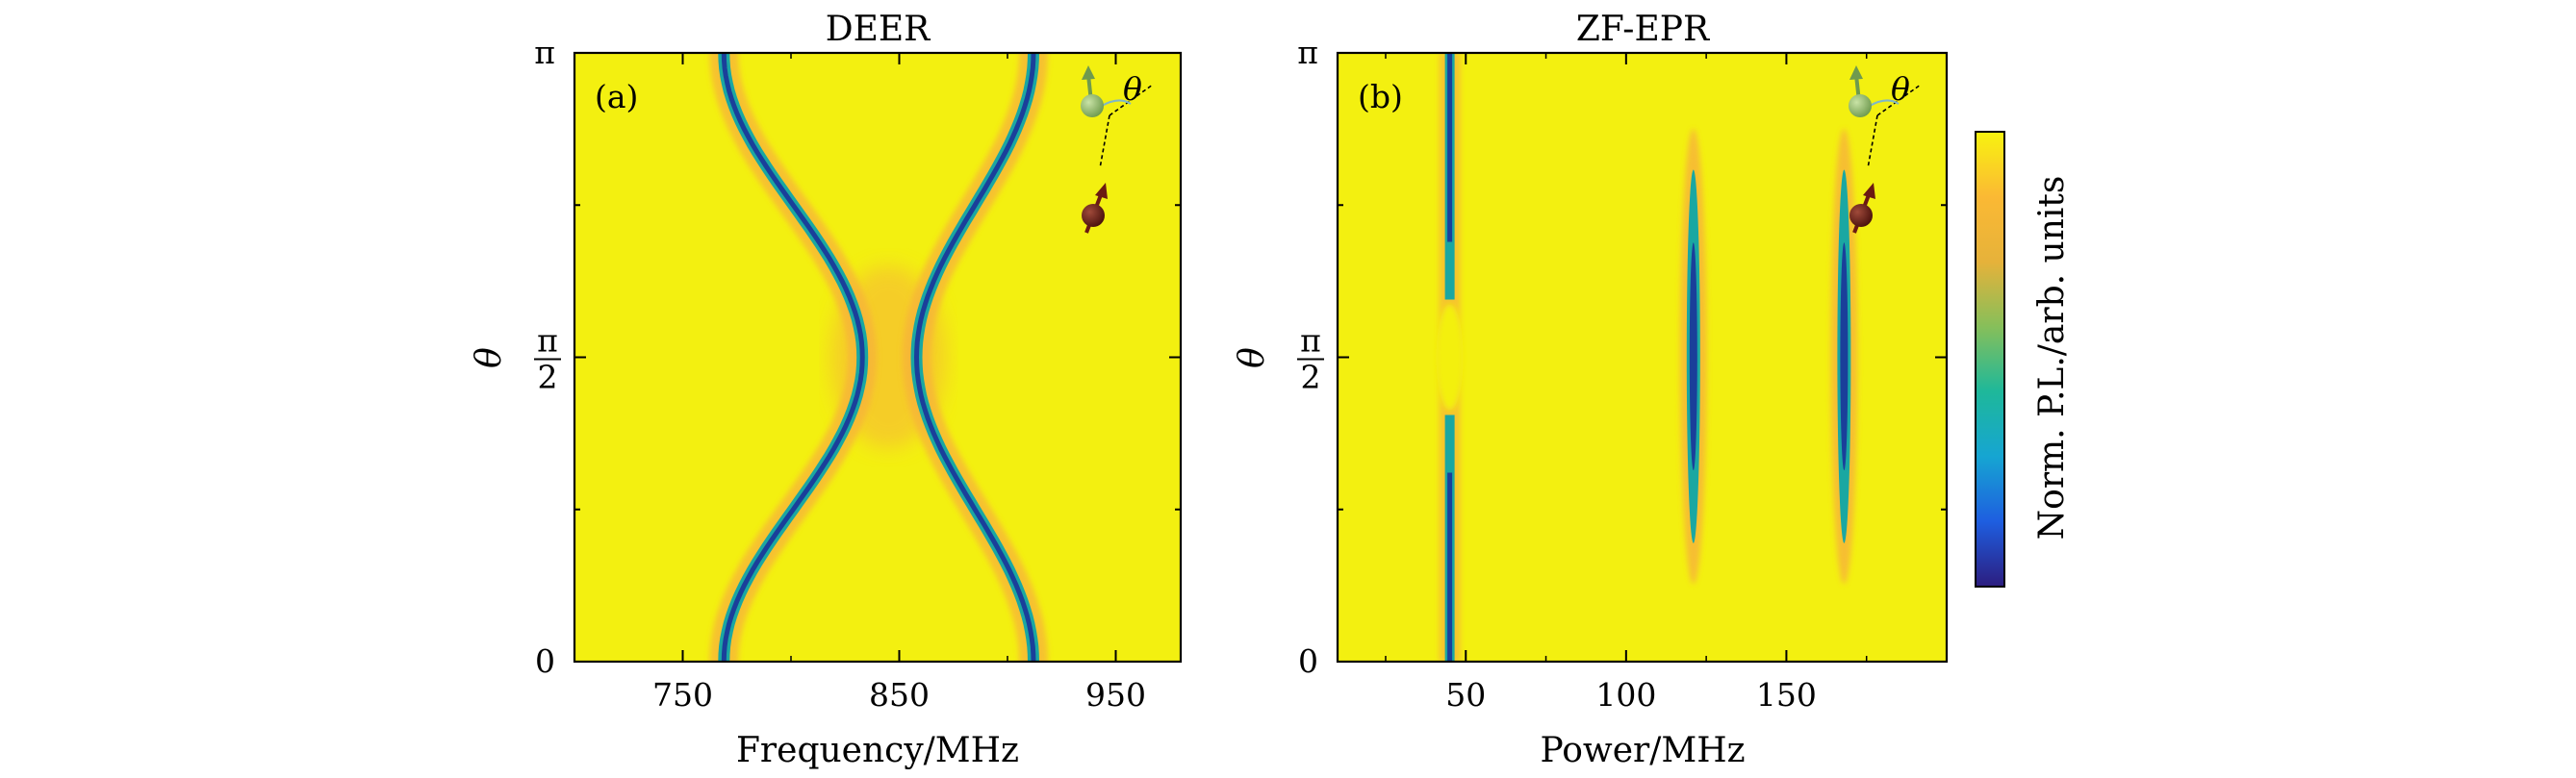 Image resolution: width=2576 pixels, height=778 pixels. What do you see at coordinates (682, 695) in the screenshot?
I see `panel-a-xtick-label: 750` at bounding box center [682, 695].